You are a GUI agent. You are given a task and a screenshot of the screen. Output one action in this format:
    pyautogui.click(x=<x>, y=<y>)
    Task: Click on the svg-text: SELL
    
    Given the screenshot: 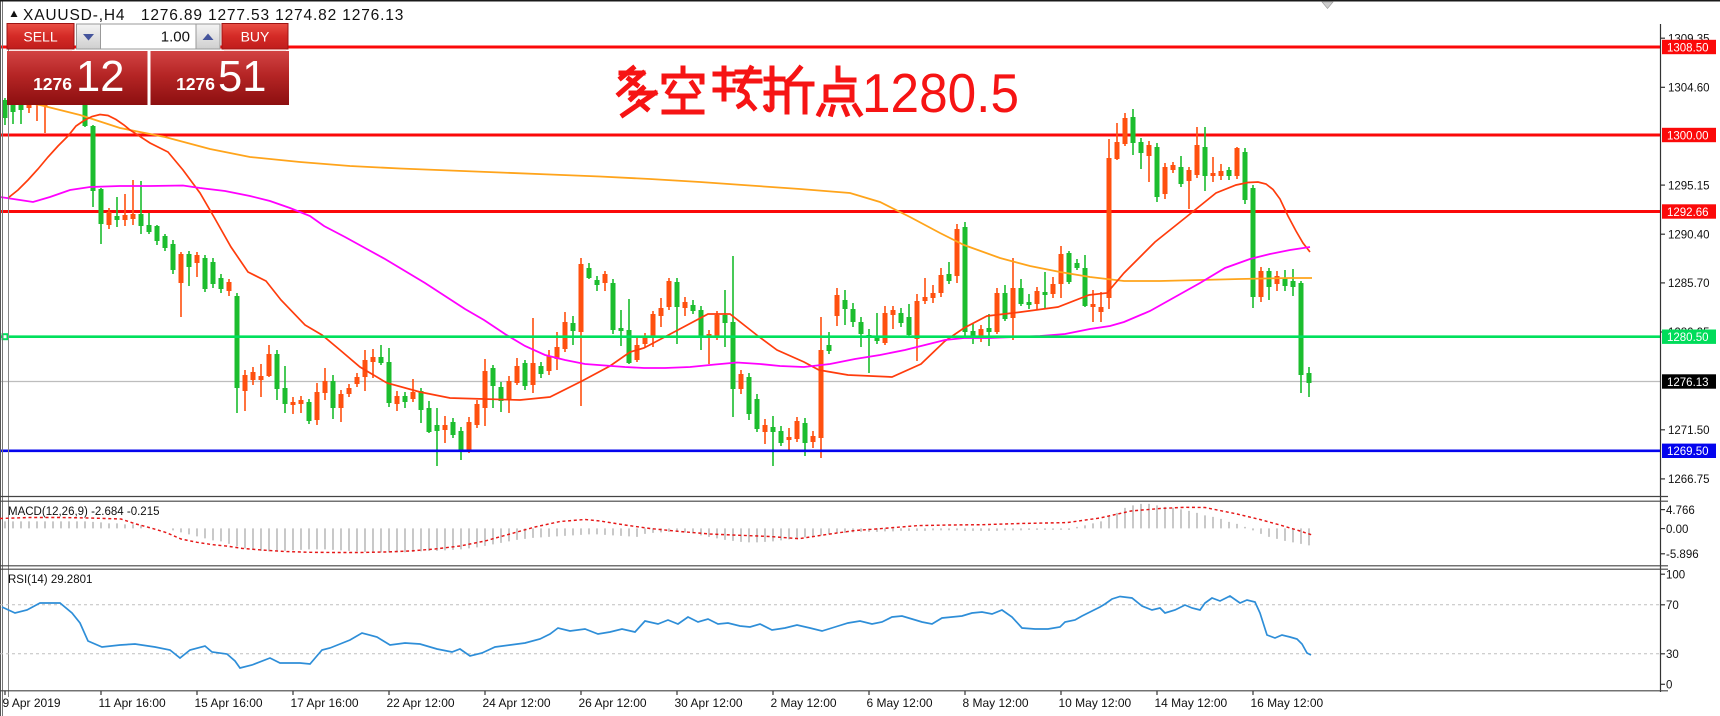 What is the action you would take?
    pyautogui.click(x=40, y=37)
    